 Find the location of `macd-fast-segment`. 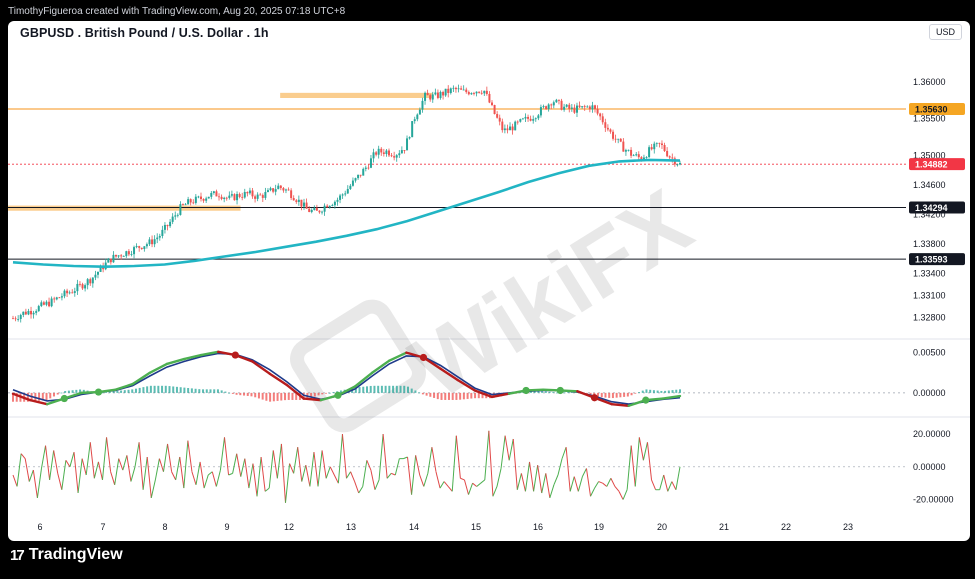

macd-fast-segment is located at coordinates (21, 397).